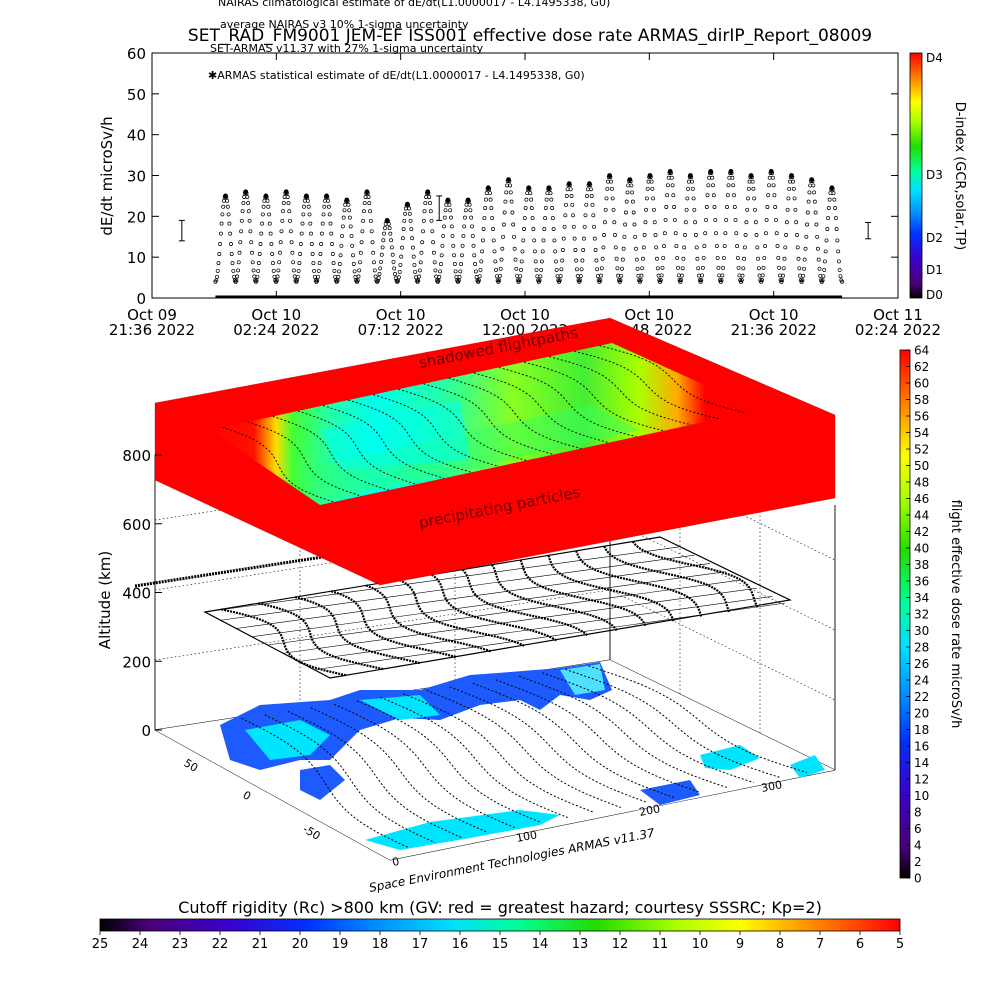 The width and height of the screenshot is (1000, 1000). Describe the element at coordinates (620, 944) in the screenshot. I see `rigidity-tick-label: 12` at that location.